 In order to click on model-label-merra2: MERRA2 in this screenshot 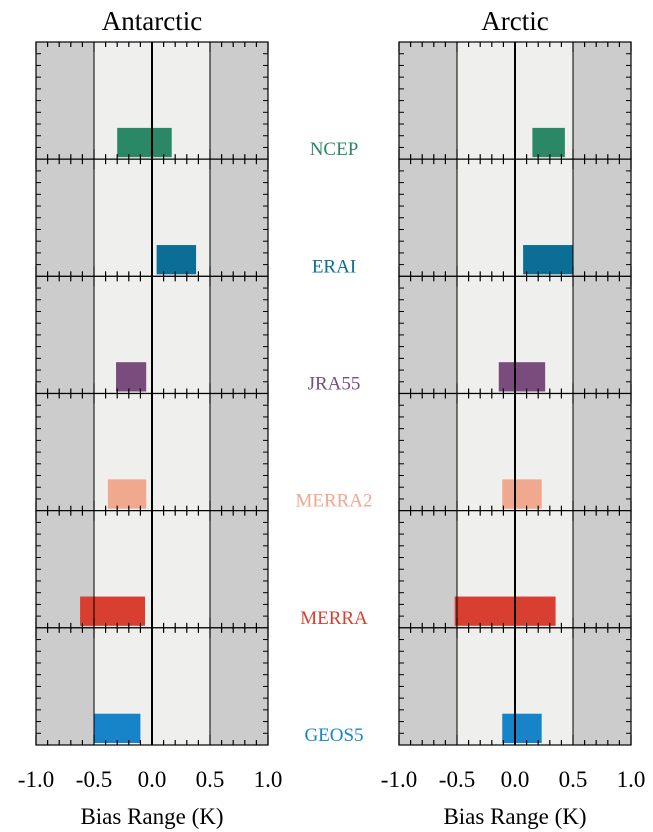, I will do `click(333, 501)`.